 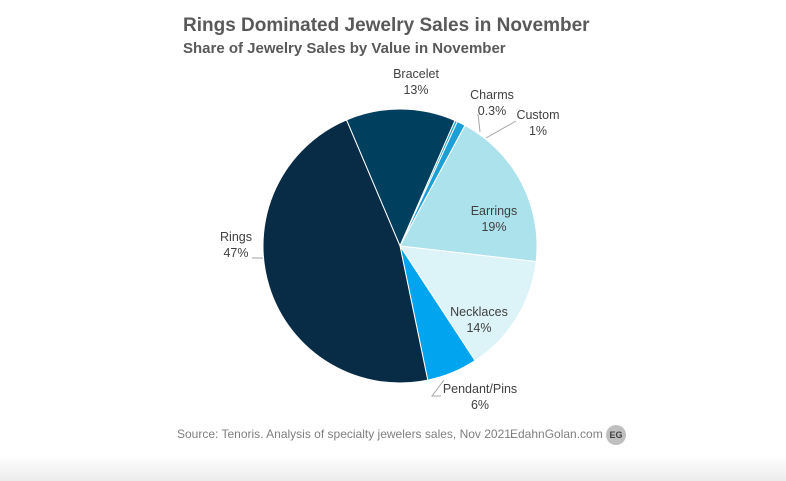 What do you see at coordinates (415, 90) in the screenshot?
I see `slice-value-bracelet: 13%` at bounding box center [415, 90].